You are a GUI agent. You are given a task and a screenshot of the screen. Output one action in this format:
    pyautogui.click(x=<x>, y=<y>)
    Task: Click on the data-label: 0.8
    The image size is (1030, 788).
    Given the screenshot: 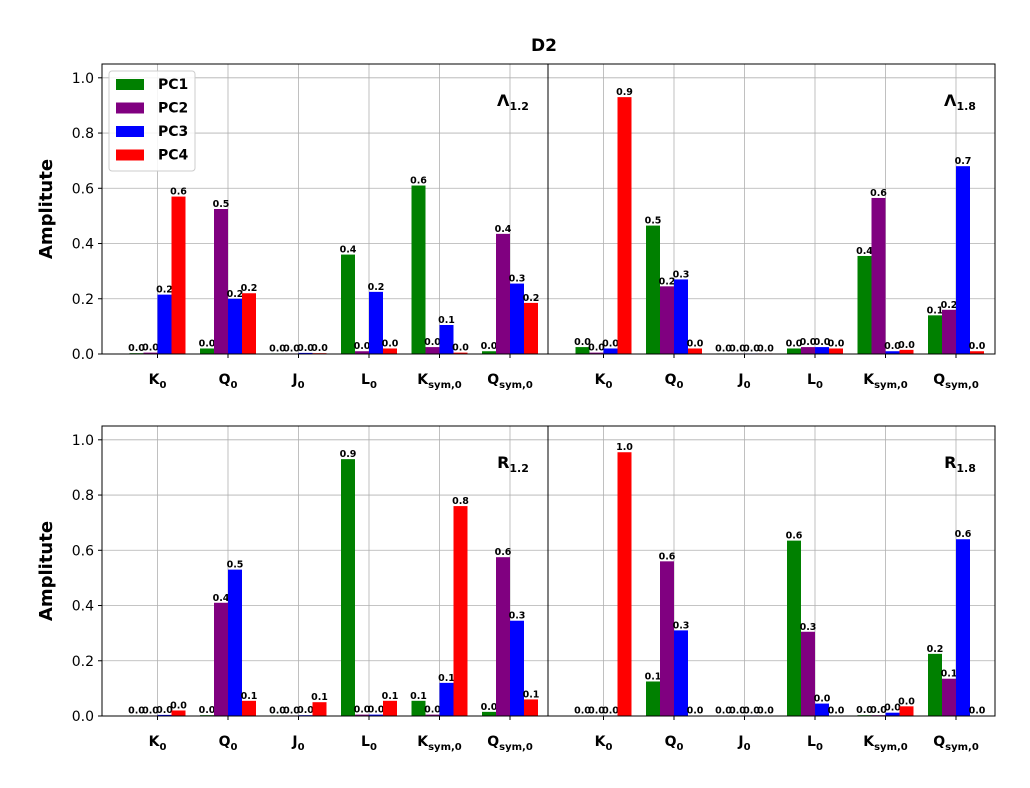 What is the action you would take?
    pyautogui.click(x=460, y=501)
    